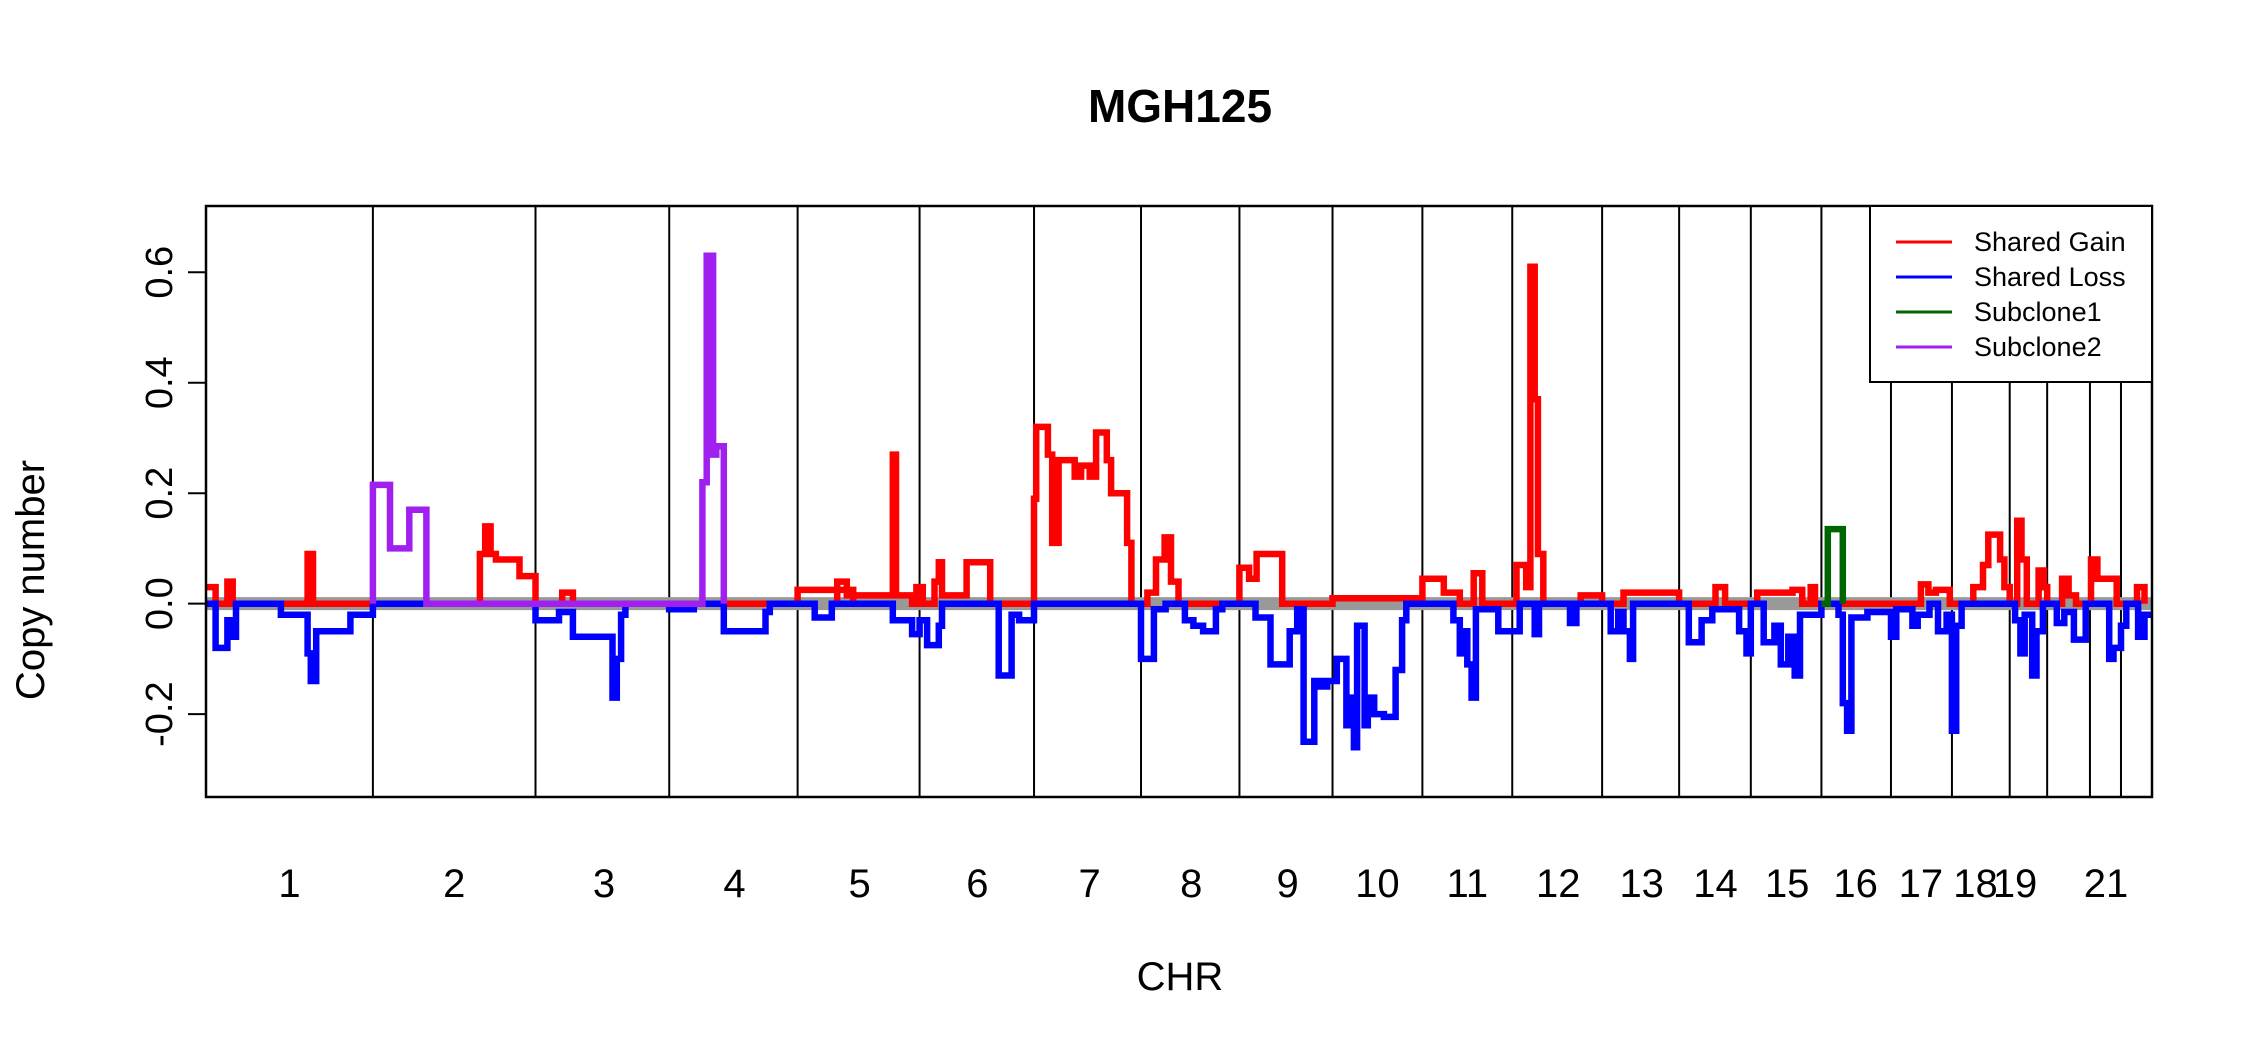  What do you see at coordinates (2038, 347) in the screenshot?
I see `legend-entry: Subclone2` at bounding box center [2038, 347].